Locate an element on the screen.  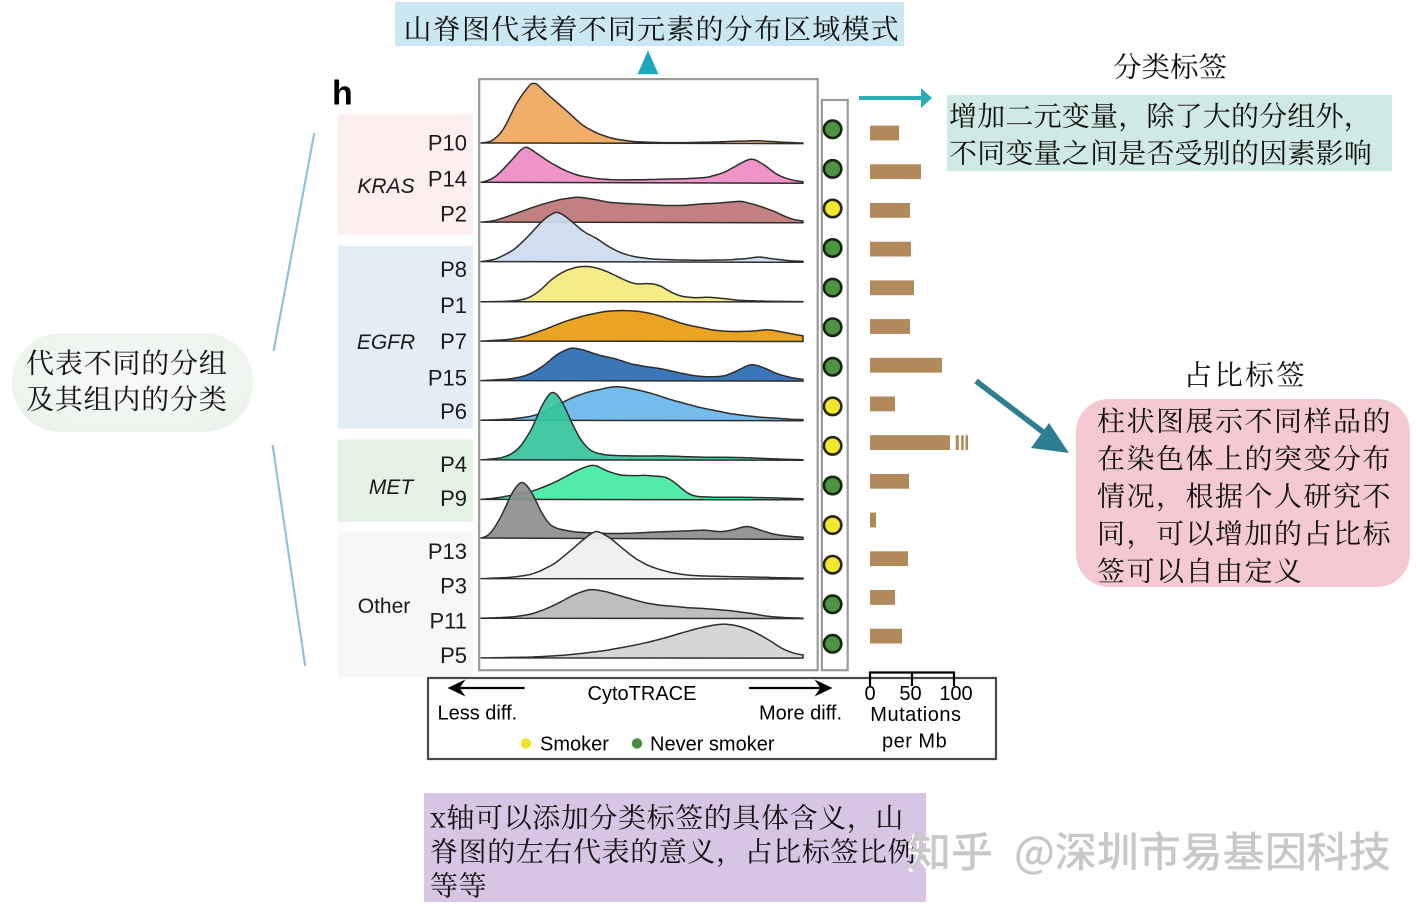
svg-text: KRAS is located at coordinates (385, 186).